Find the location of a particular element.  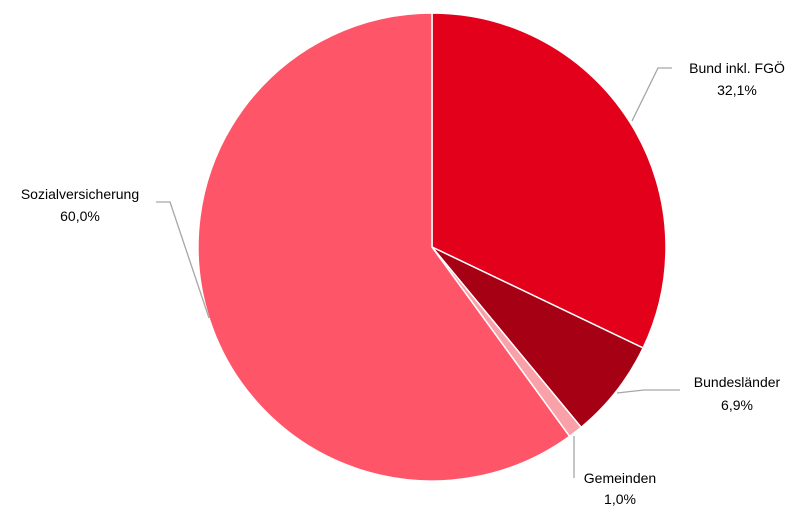

leader-line-sozialversicherung is located at coordinates (183, 260).